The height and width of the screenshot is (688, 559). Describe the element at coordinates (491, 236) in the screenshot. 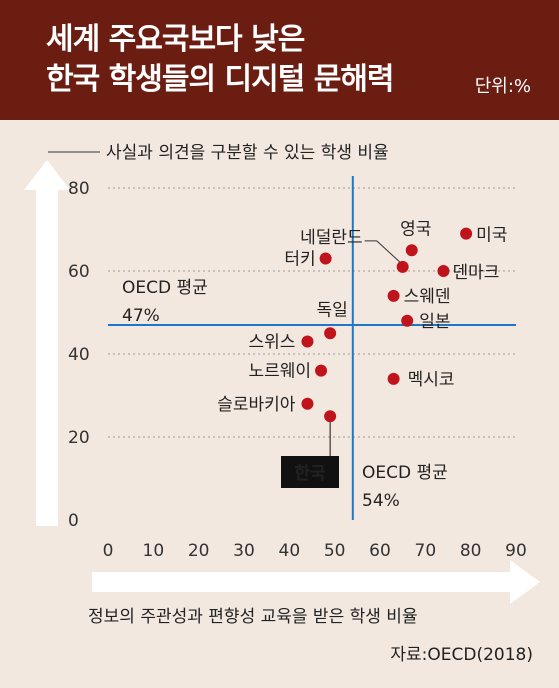

I see `point-label: 미국` at that location.